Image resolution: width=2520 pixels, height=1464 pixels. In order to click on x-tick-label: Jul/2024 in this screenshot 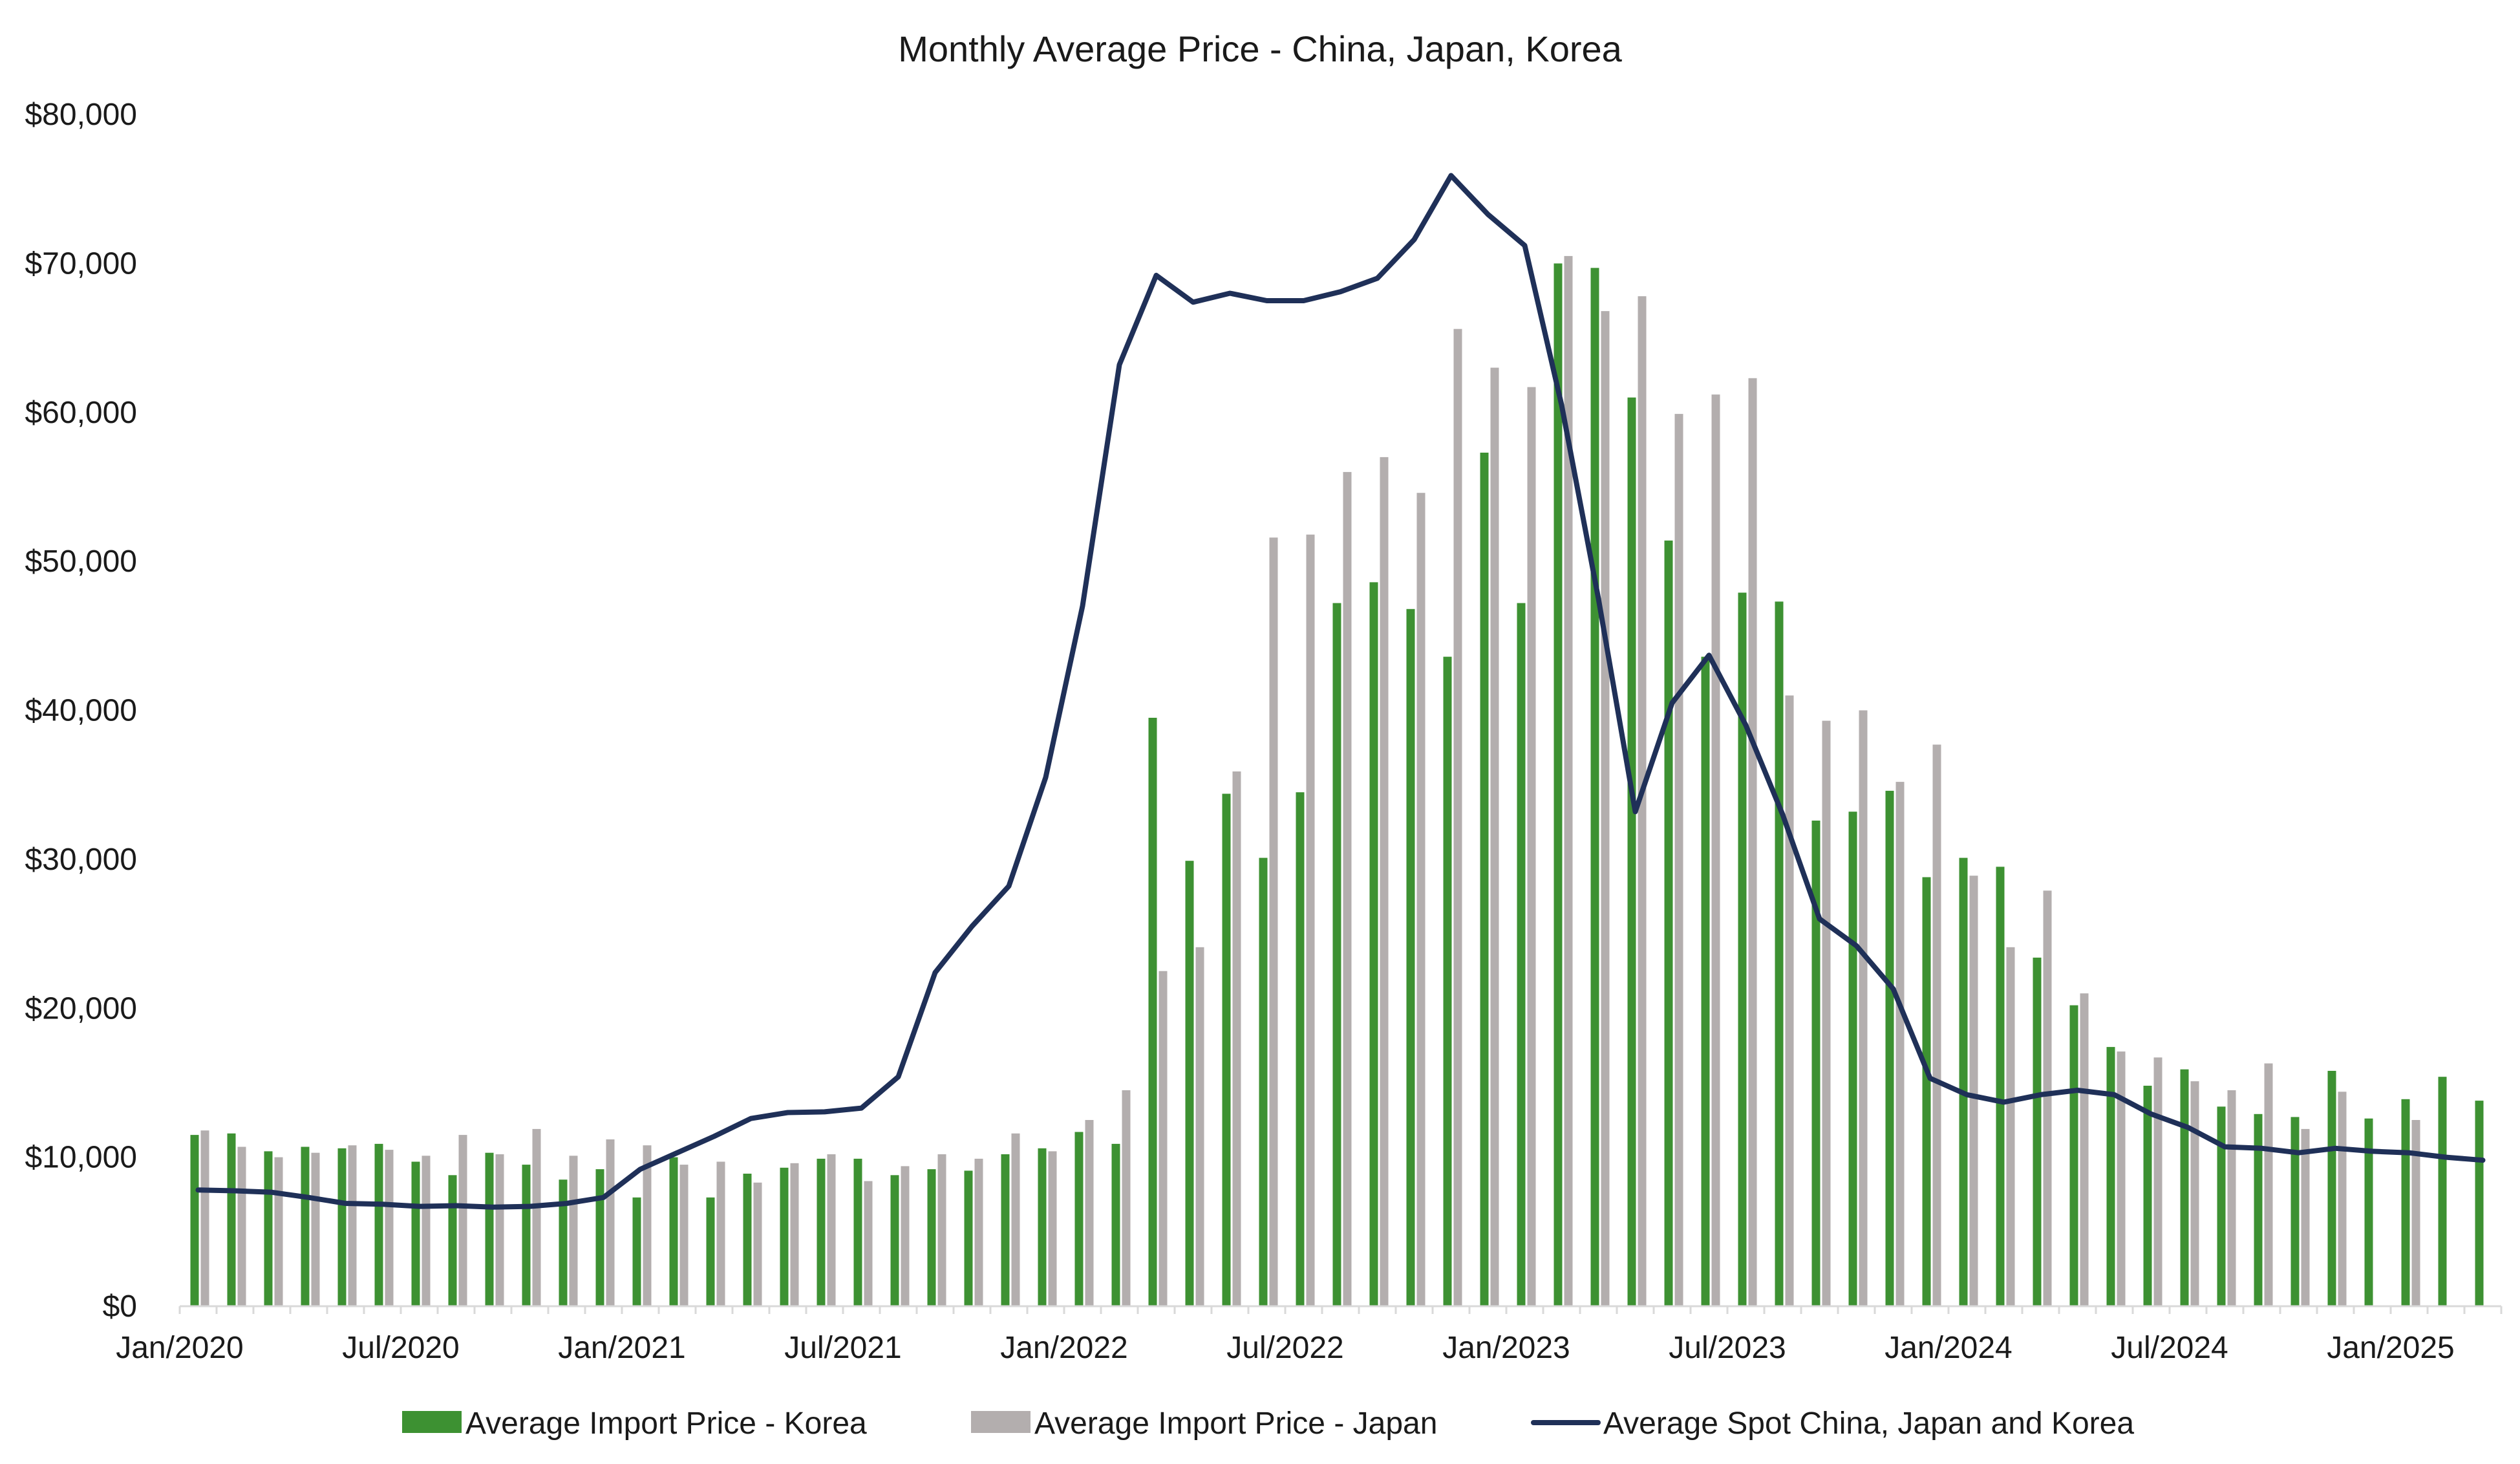, I will do `click(2169, 1348)`.